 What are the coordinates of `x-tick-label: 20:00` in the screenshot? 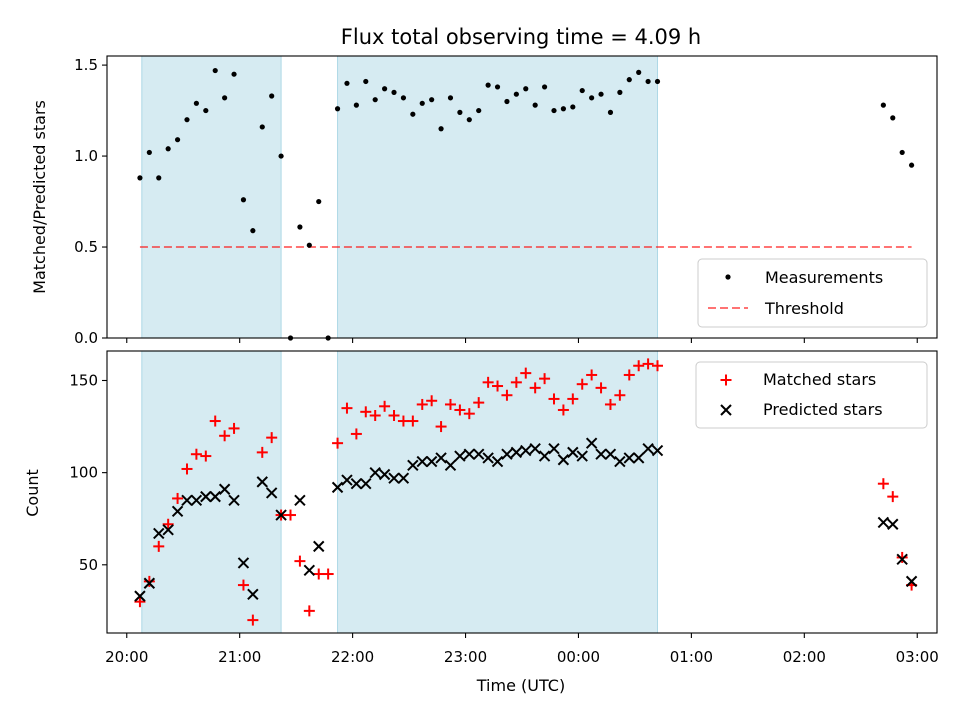 It's located at (126, 657).